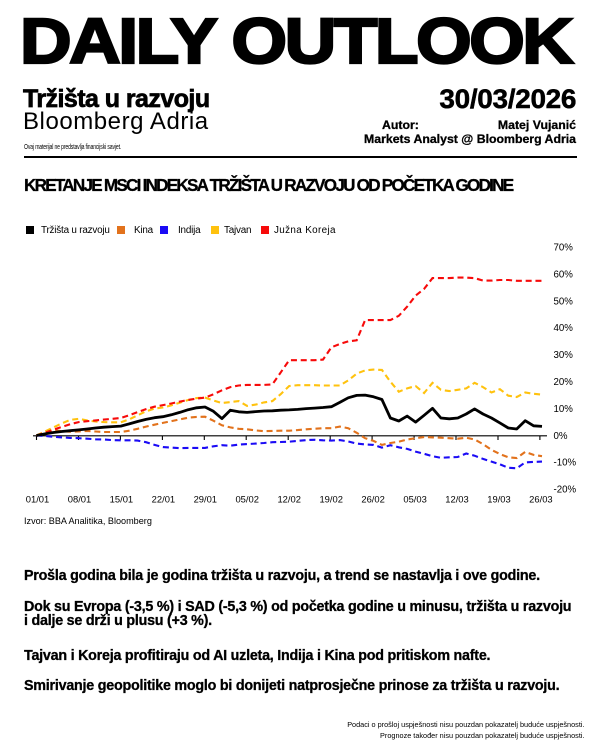  I want to click on svg-text: 26/02, so click(372, 499).